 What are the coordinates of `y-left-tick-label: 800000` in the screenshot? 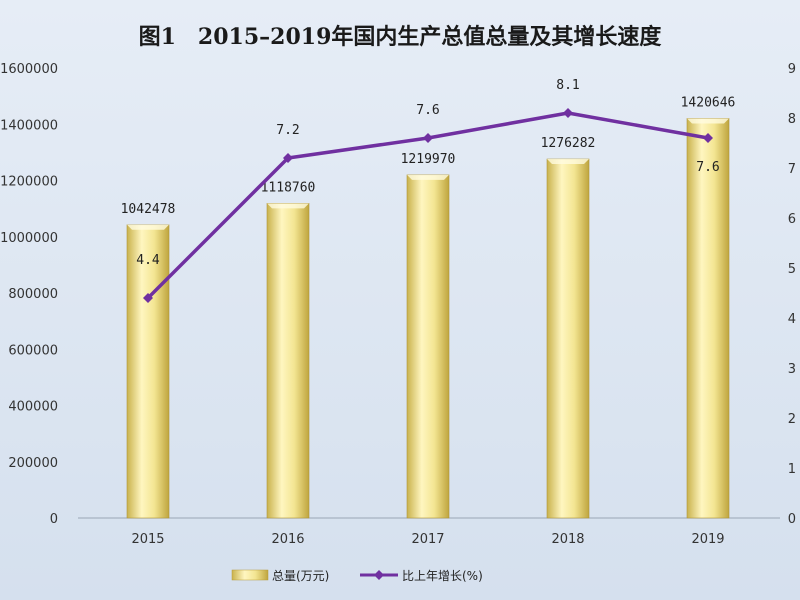 It's located at (33, 294).